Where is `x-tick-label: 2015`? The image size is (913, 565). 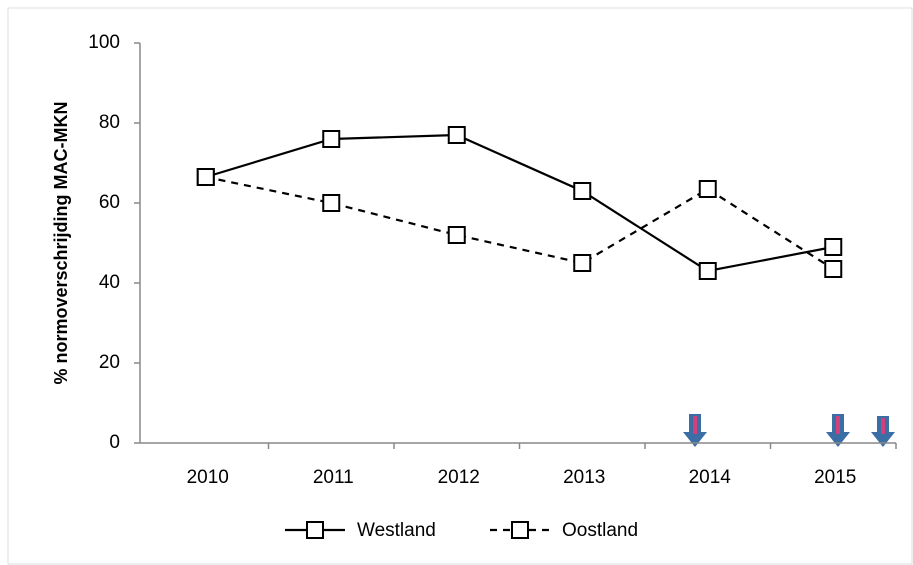
x-tick-label: 2015 is located at coordinates (835, 477).